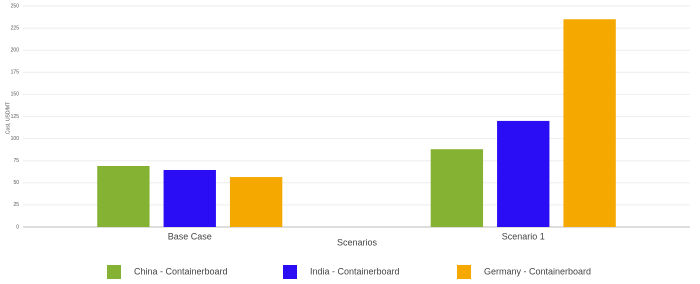  I want to click on y-tick-label: 25, so click(16, 205).